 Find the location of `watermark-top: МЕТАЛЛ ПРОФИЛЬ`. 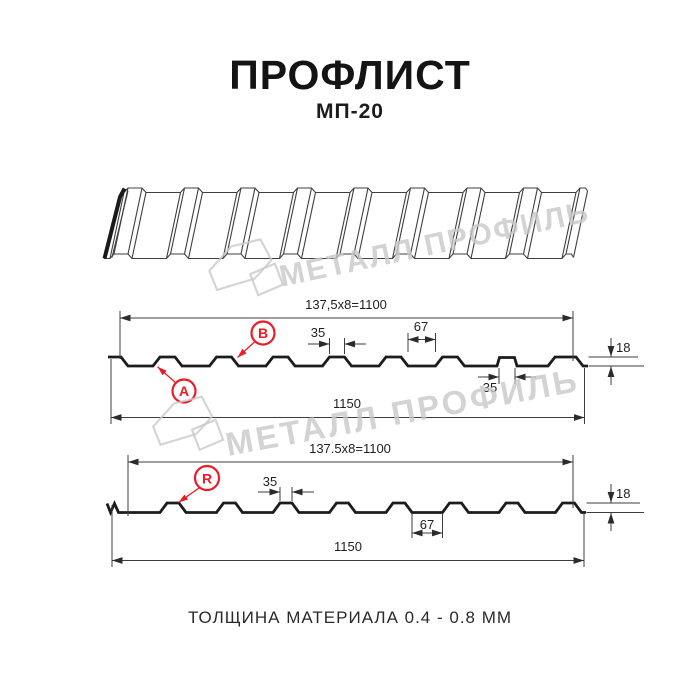

watermark-top: МЕТАЛЛ ПРОФИЛЬ is located at coordinates (400, 246).